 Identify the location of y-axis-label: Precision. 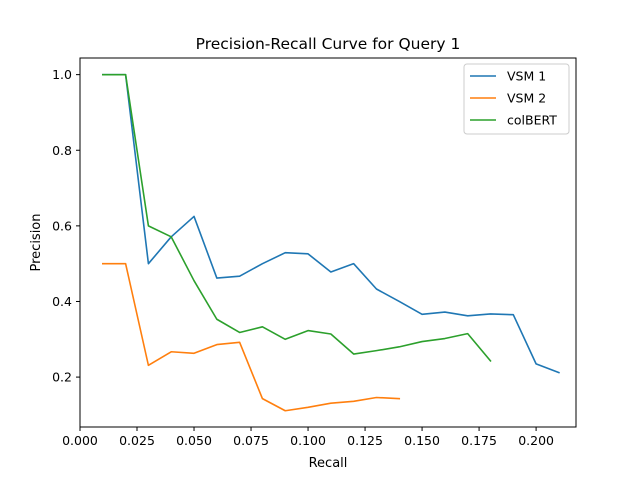
(36, 242).